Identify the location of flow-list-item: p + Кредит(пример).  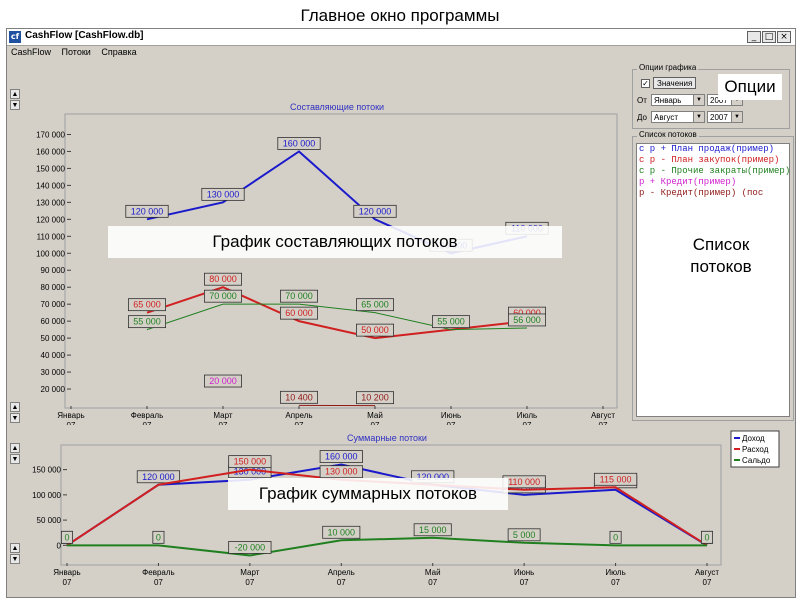
(688, 182).